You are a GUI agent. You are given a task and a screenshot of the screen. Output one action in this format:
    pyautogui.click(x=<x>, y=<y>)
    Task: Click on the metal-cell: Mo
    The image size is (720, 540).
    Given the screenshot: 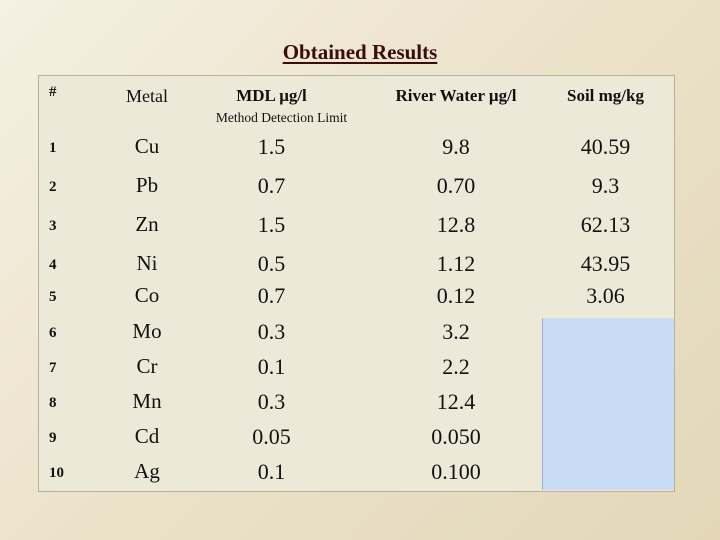 What is the action you would take?
    pyautogui.click(x=147, y=331)
    